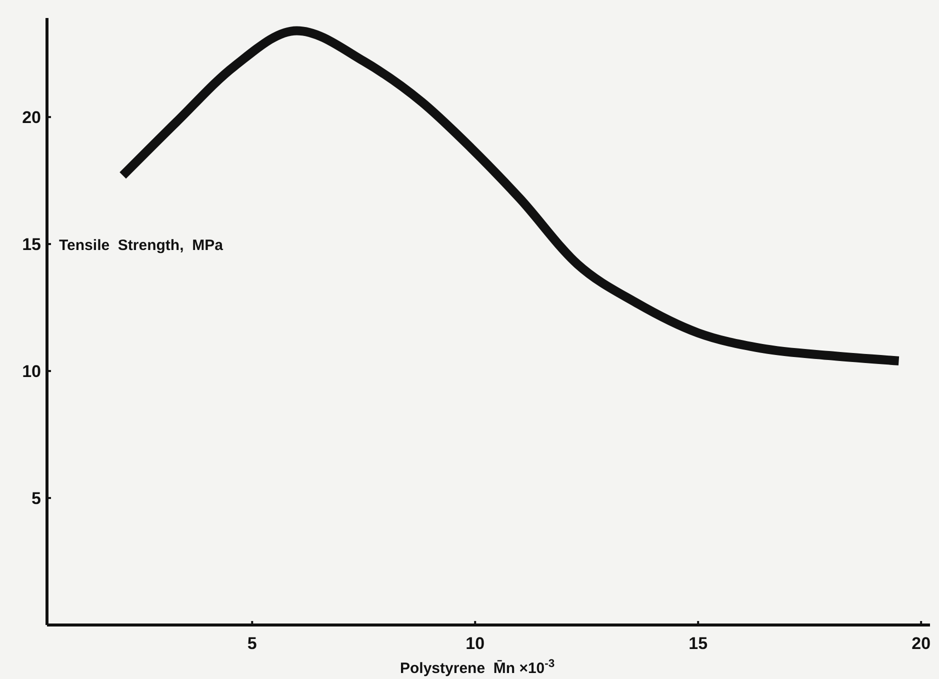  What do you see at coordinates (31, 118) in the screenshot?
I see `y-tick-label: 20` at bounding box center [31, 118].